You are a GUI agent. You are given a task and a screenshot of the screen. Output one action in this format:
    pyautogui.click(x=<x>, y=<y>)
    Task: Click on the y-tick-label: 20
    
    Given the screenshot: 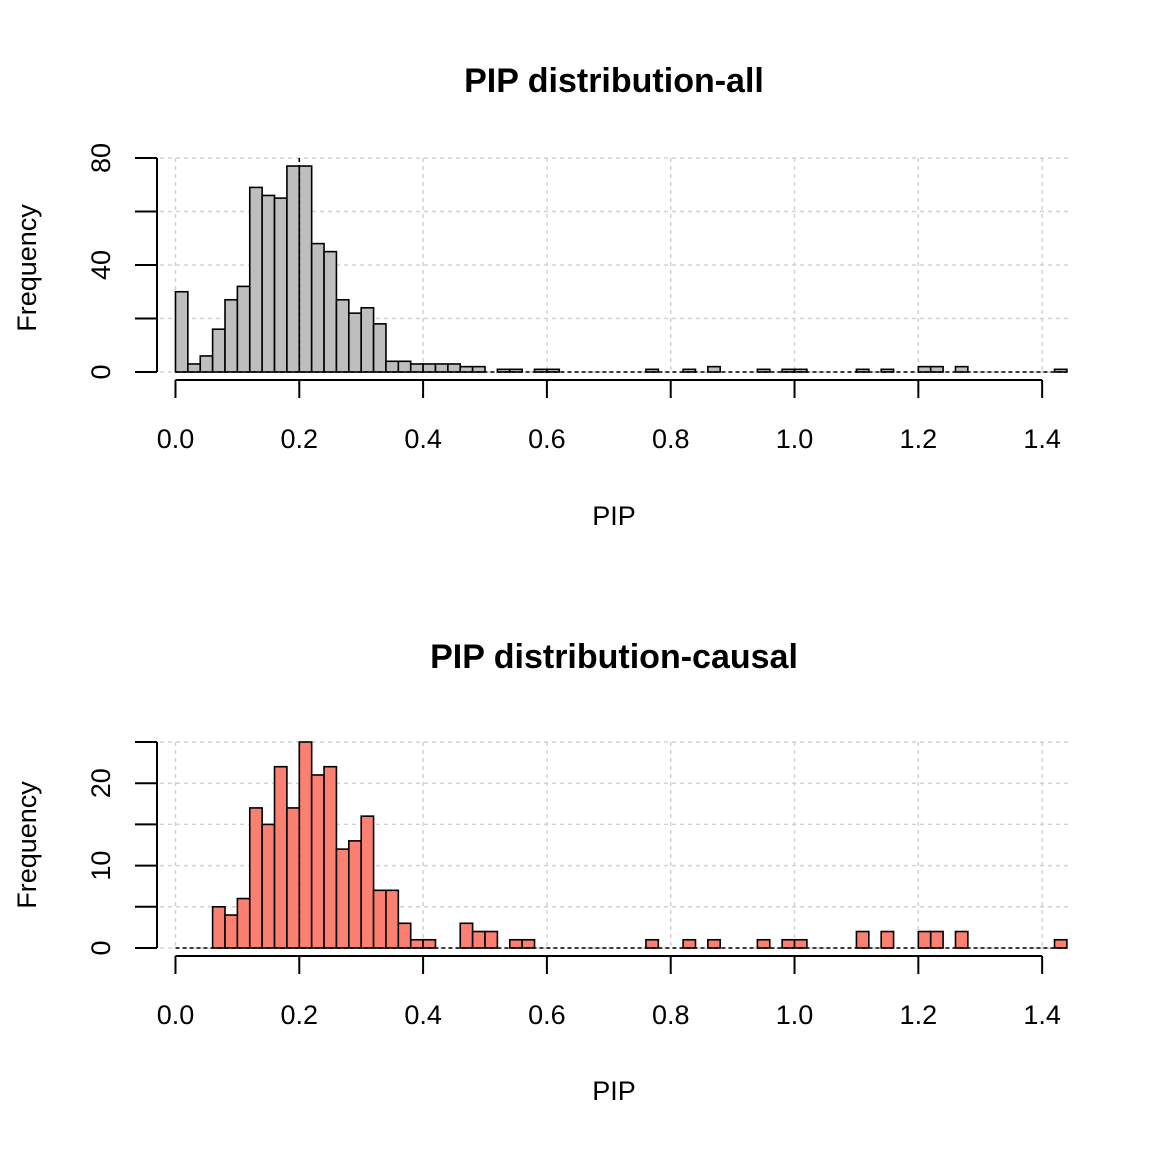 What is the action you would take?
    pyautogui.click(x=101, y=783)
    